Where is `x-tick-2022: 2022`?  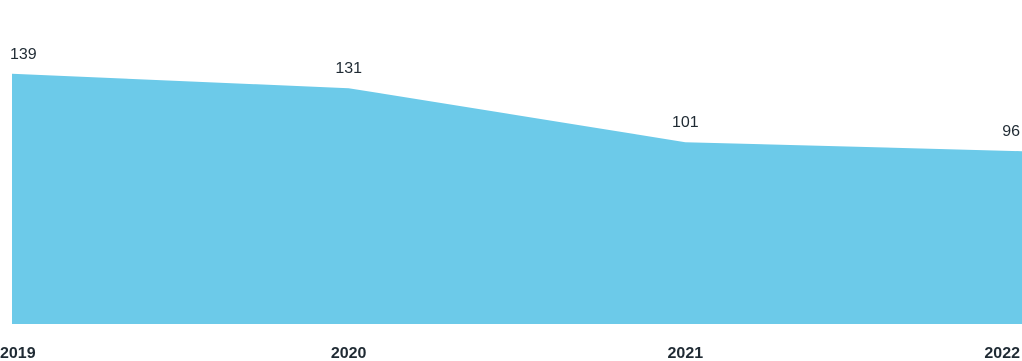
x-tick-2022: 2022 is located at coordinates (1002, 353).